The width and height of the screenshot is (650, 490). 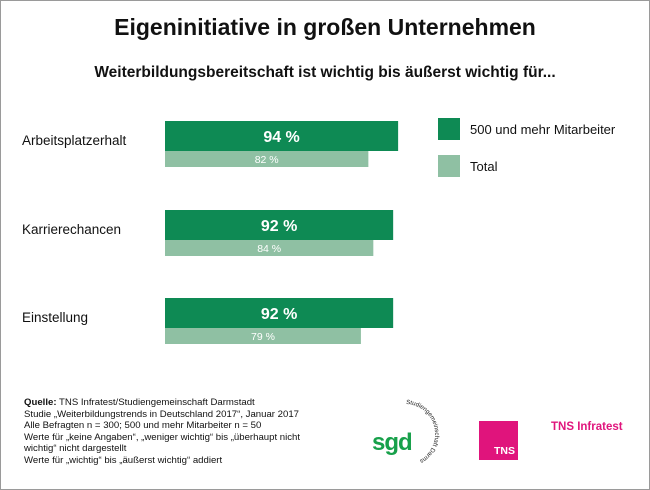 What do you see at coordinates (74, 140) in the screenshot?
I see `category-label-1: Arbeitsplatzerhalt` at bounding box center [74, 140].